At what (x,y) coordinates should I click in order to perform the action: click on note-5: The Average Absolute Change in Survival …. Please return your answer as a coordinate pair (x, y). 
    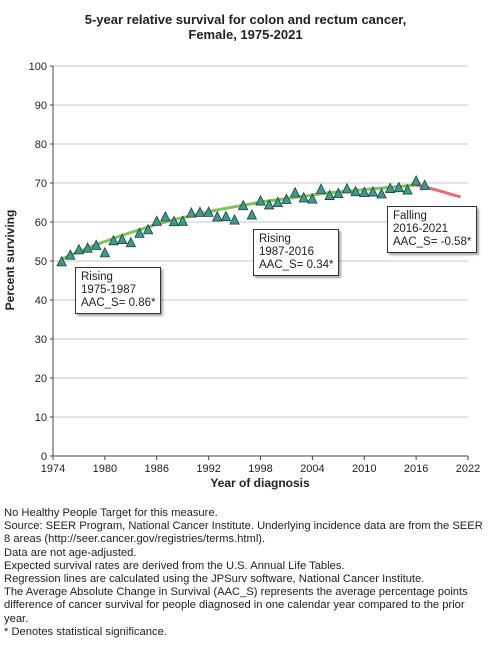
    Looking at the image, I should click on (236, 605).